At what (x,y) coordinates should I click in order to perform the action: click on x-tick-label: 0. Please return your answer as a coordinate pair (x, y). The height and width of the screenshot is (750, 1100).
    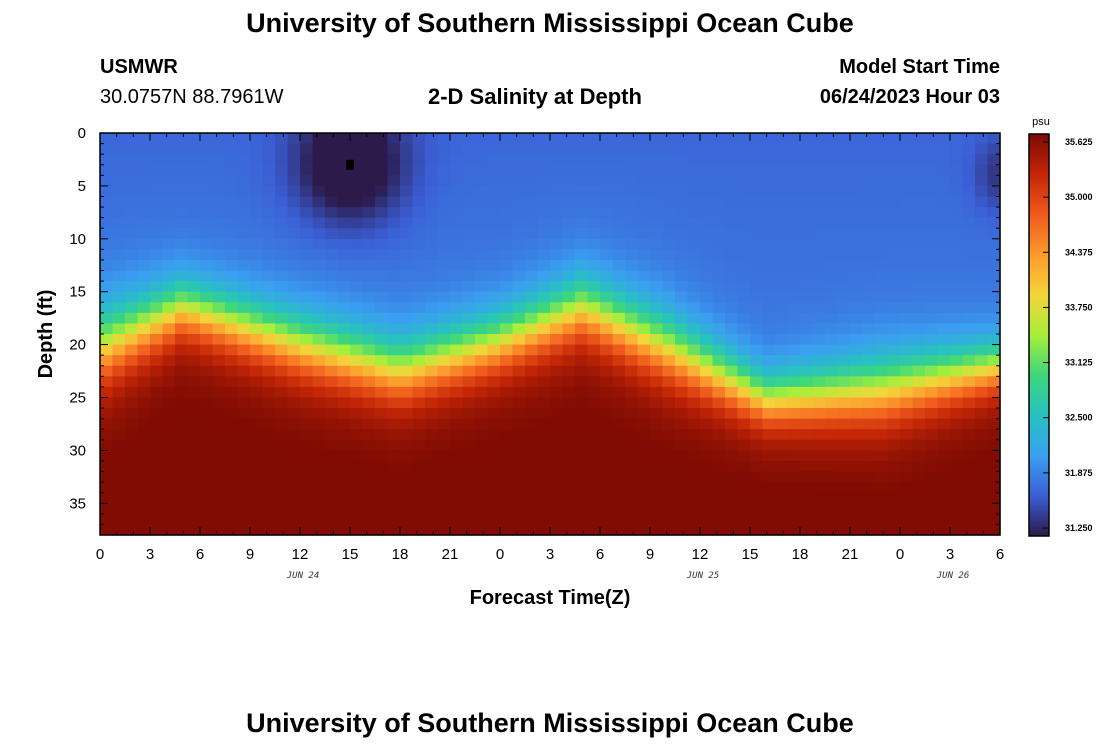
    Looking at the image, I should click on (100, 554).